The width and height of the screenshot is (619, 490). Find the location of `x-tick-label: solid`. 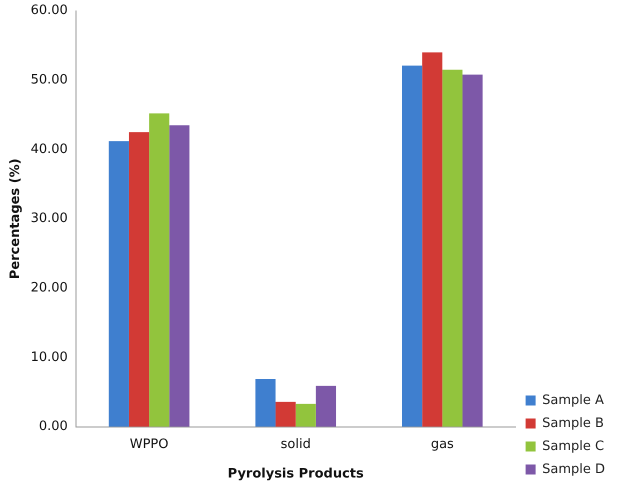

x-tick-label: solid is located at coordinates (295, 444).